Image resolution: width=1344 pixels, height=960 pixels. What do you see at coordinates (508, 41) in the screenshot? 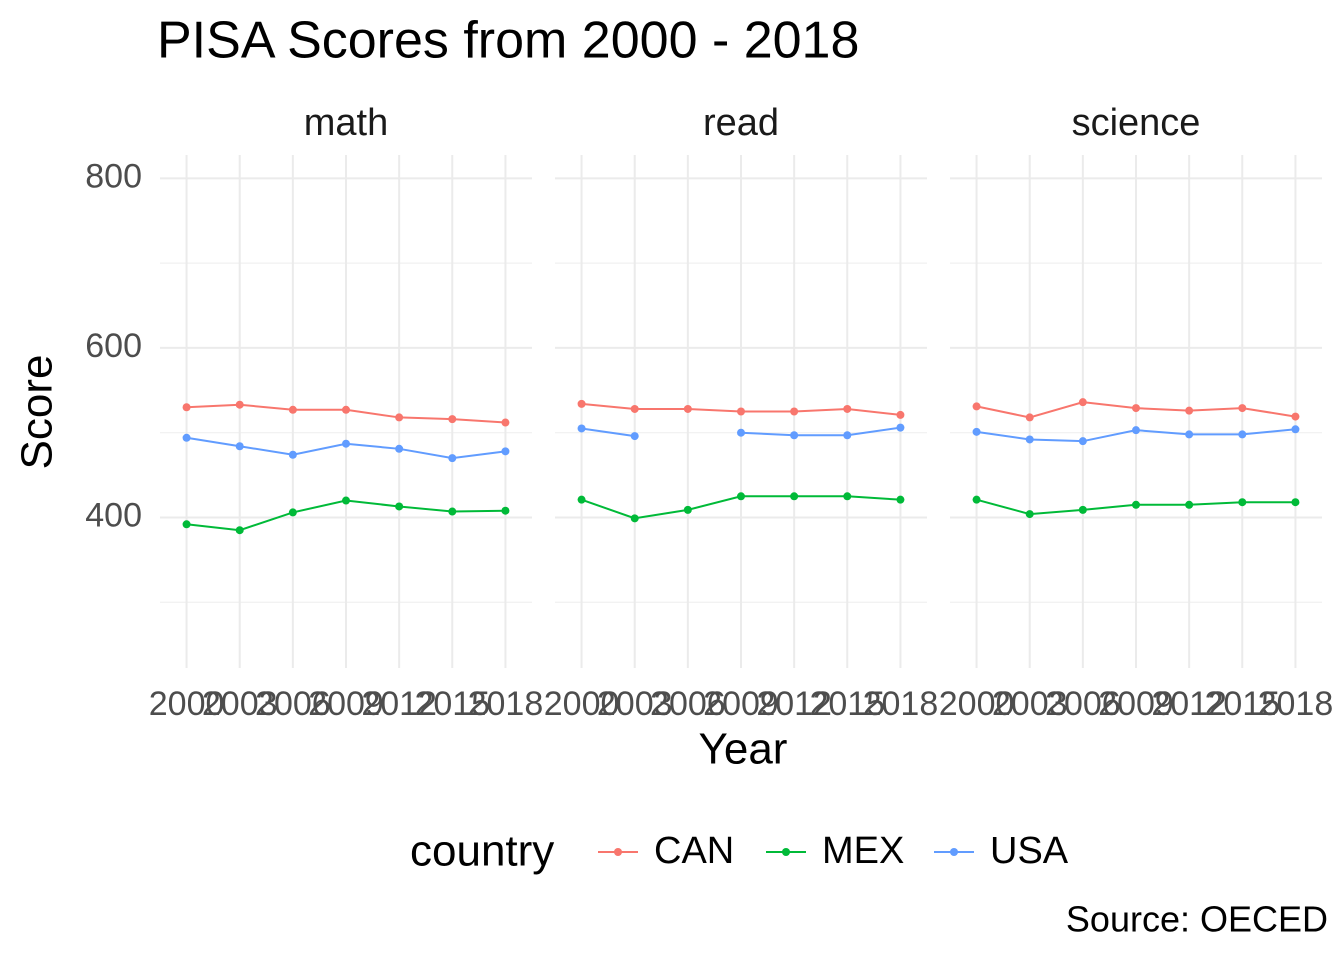
I see `chart-title: PISA Scores from 2000 - 2018` at bounding box center [508, 41].